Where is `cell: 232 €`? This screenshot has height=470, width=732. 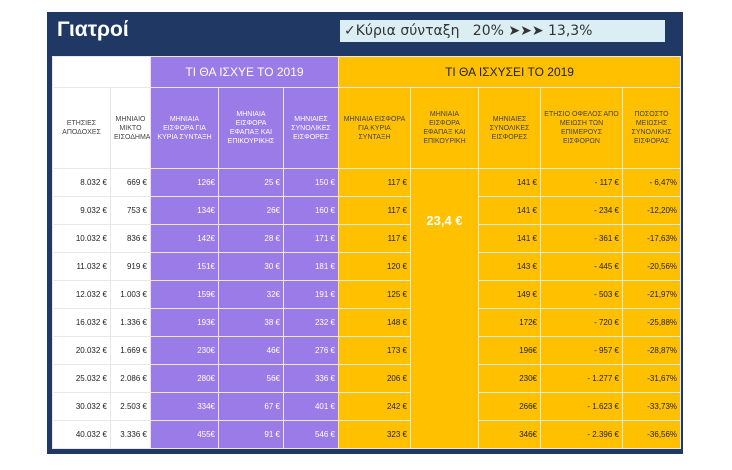 cell: 232 € is located at coordinates (311, 322).